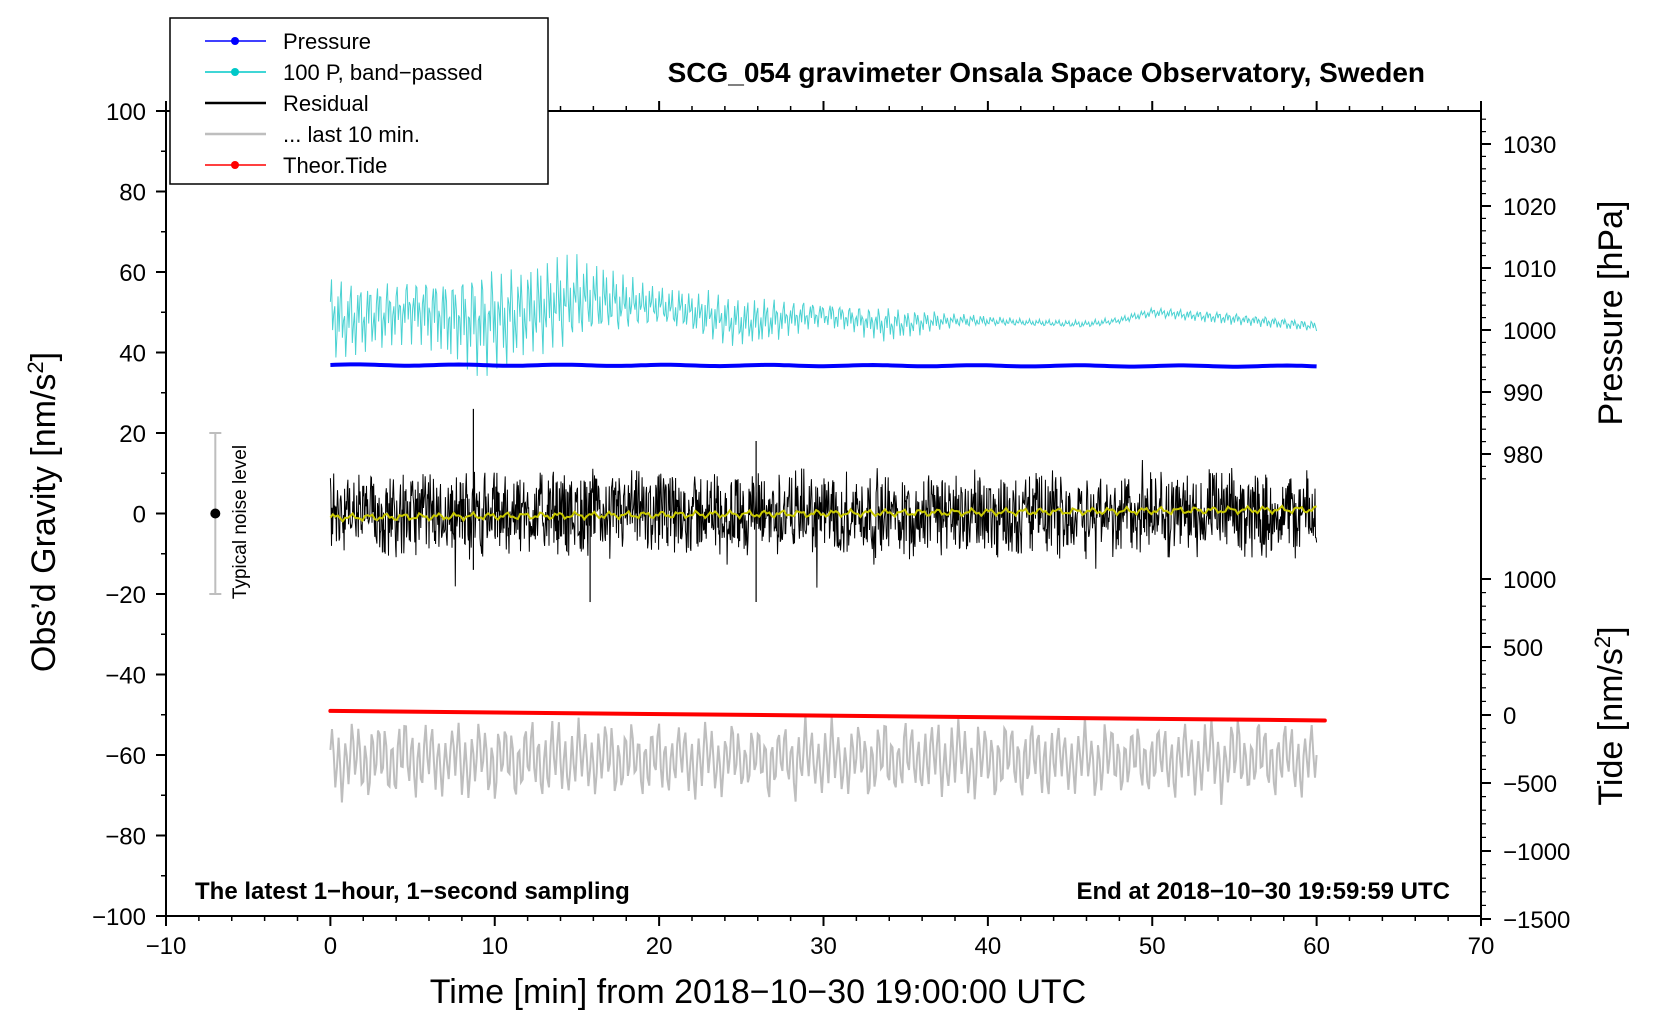 The width and height of the screenshot is (1660, 1020). Describe the element at coordinates (1509, 716) in the screenshot. I see `tide-tick-label: 0` at that location.